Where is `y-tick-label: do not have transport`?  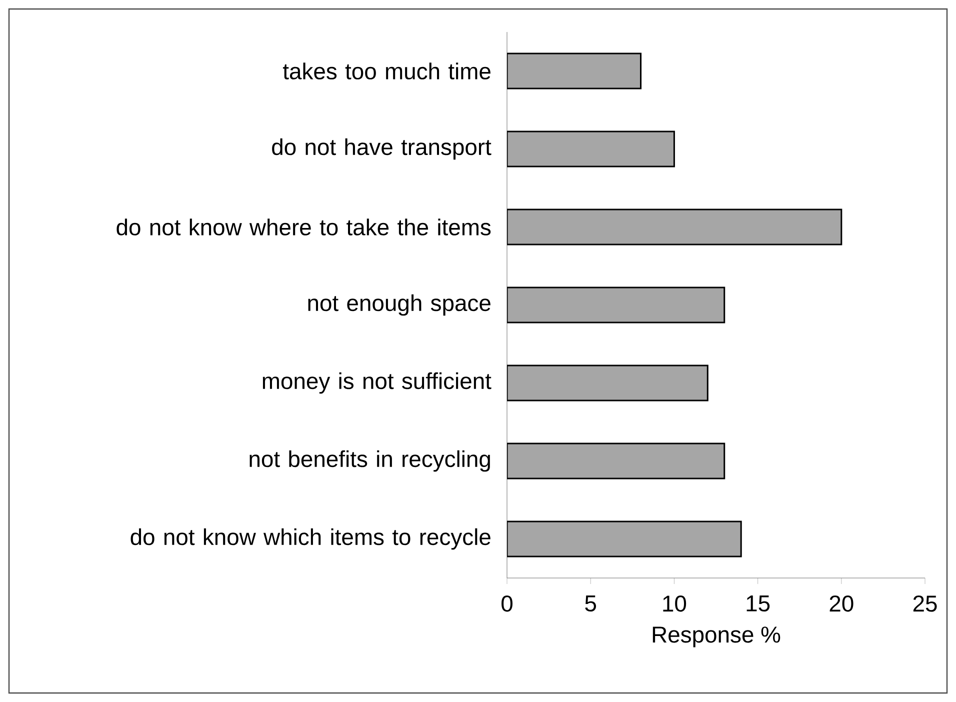 y-tick-label: do not have transport is located at coordinates (382, 149).